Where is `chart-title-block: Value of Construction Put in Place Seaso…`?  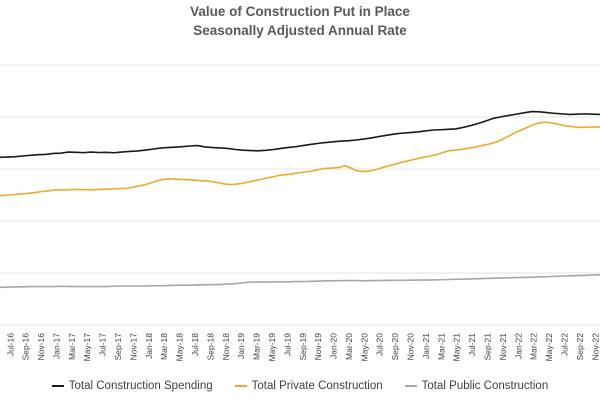 chart-title-block: Value of Construction Put in Place Seaso… is located at coordinates (300, 21).